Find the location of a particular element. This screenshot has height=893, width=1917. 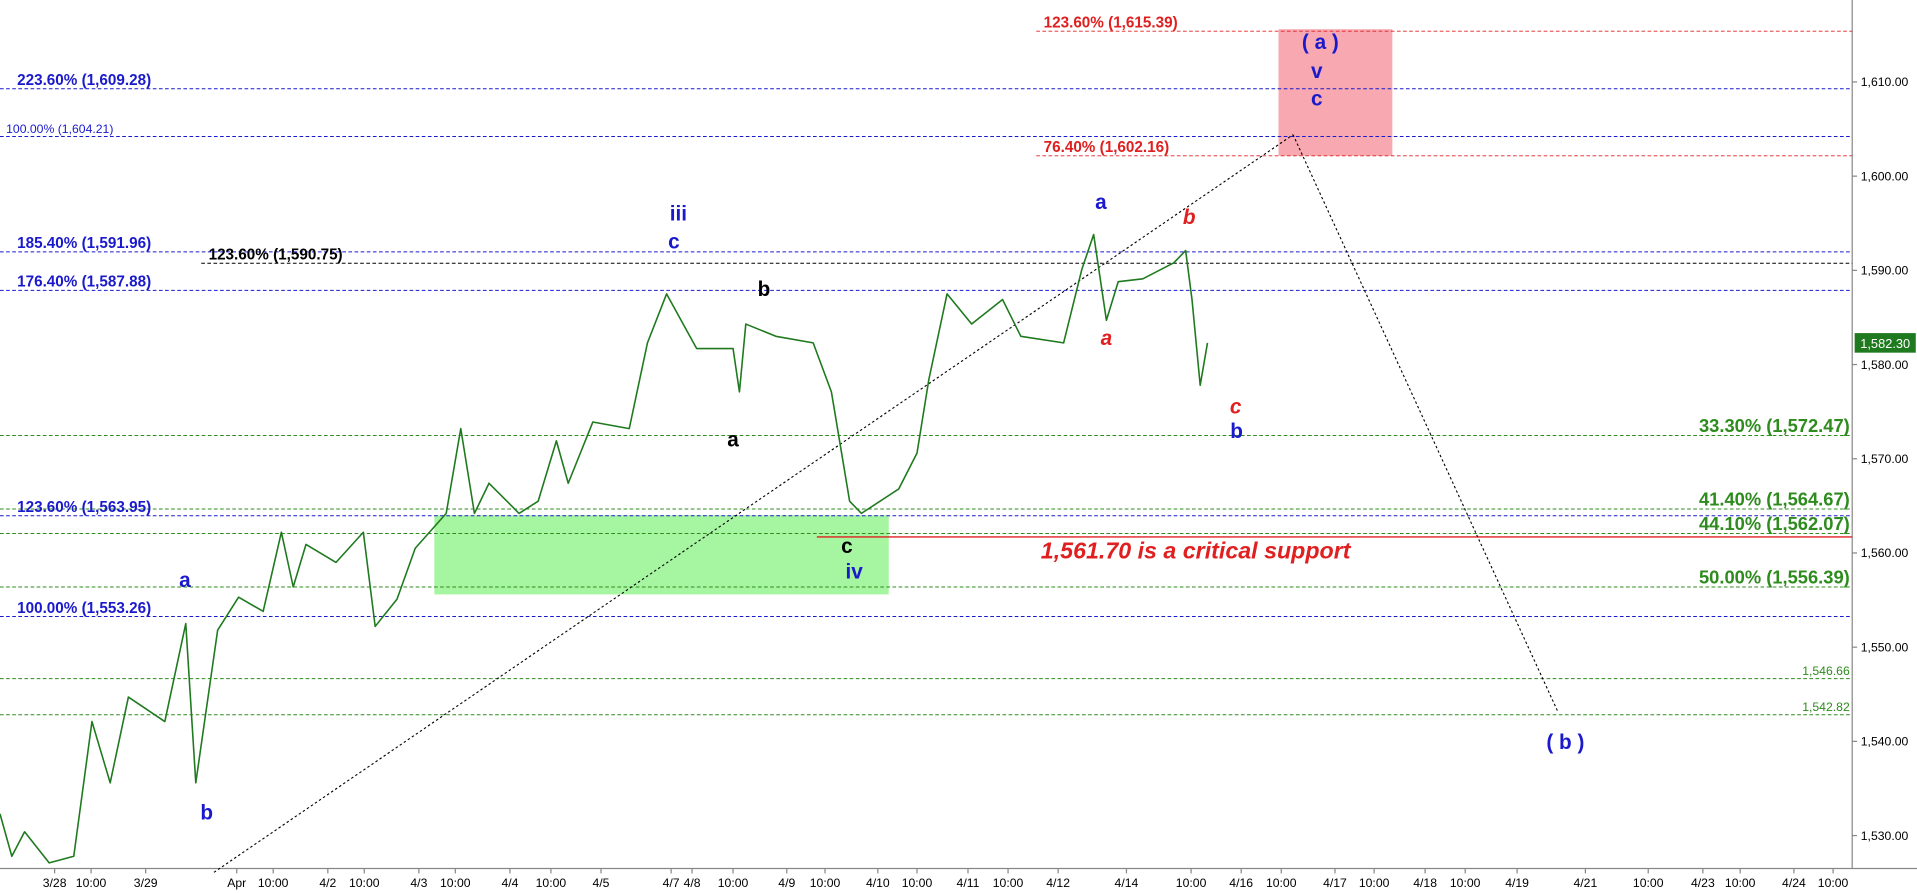

y-tick-label: 1,580.00 is located at coordinates (1885, 365).